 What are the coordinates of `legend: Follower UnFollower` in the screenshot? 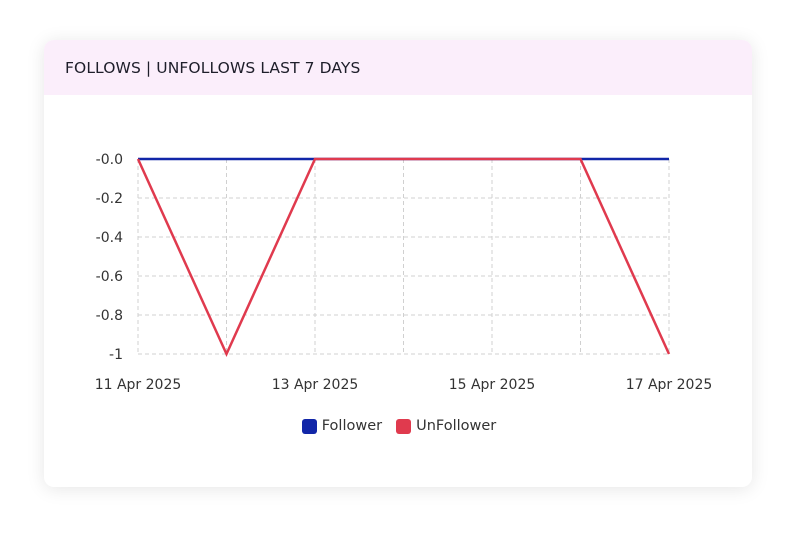 It's located at (399, 426).